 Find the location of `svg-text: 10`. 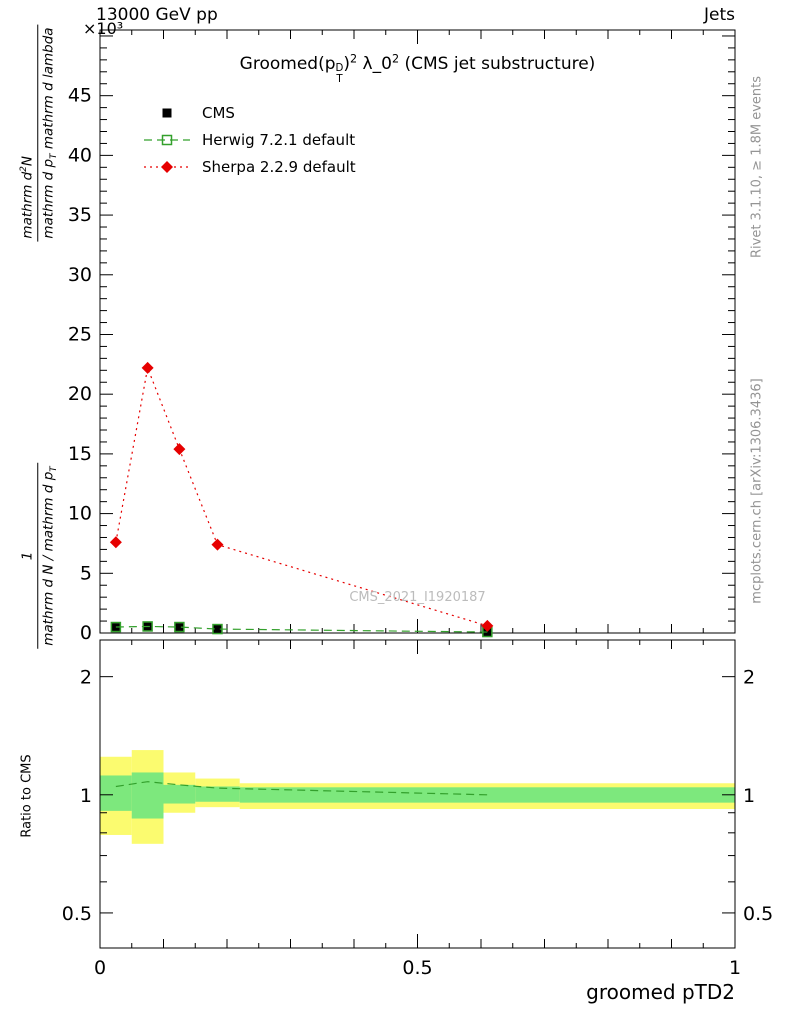

svg-text: 10 is located at coordinates (80, 514).